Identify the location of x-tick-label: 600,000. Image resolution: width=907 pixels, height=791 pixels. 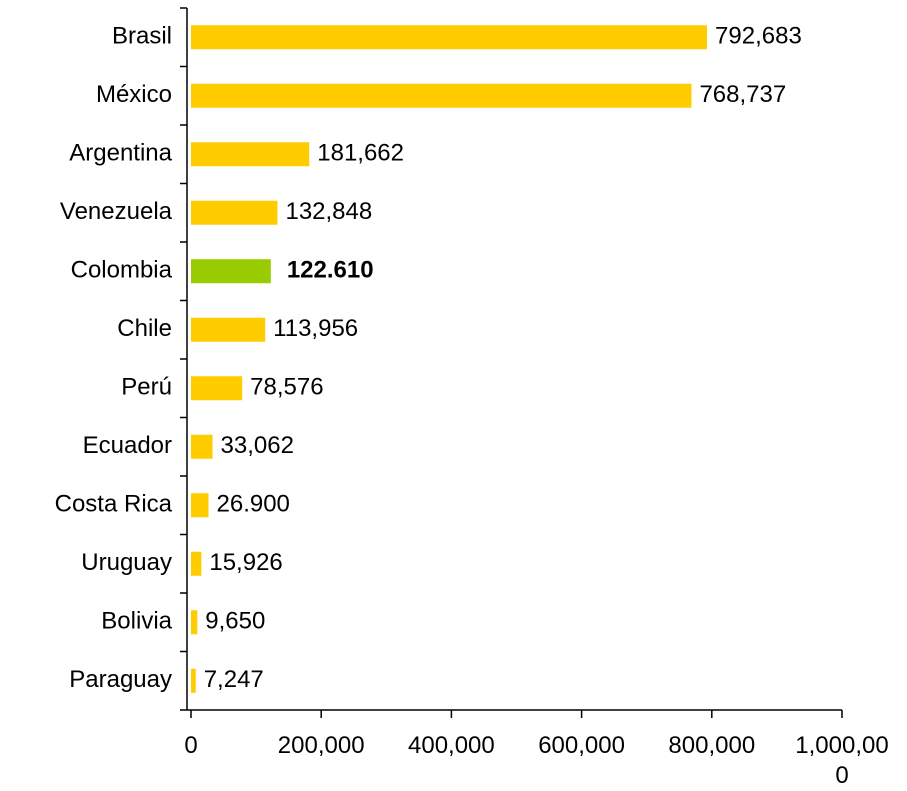
(581, 745).